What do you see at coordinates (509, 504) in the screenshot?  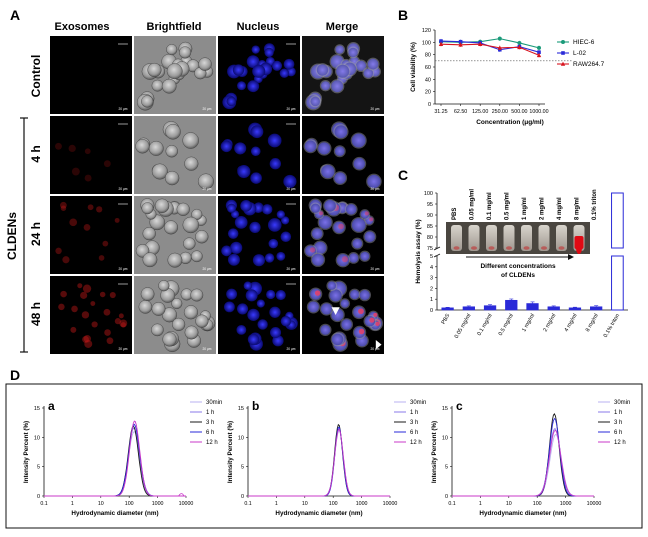 I see `x-tick-label: 10` at bounding box center [509, 504].